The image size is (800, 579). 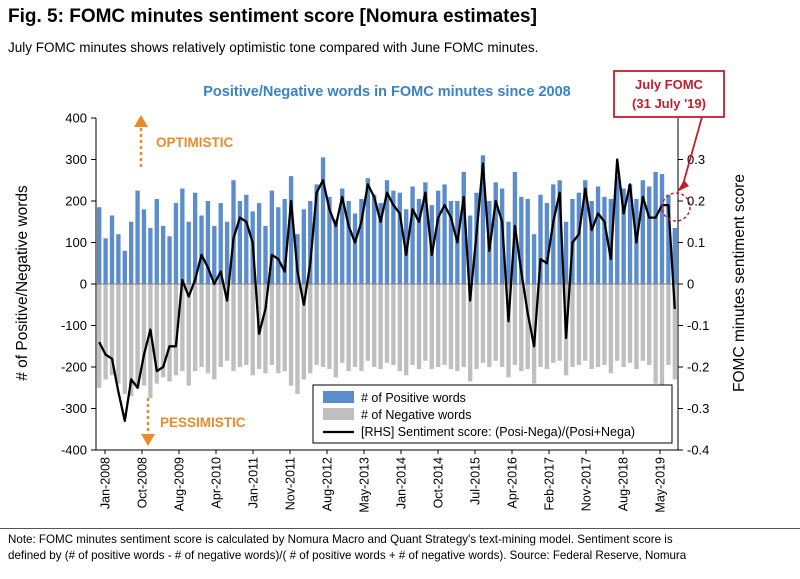 What do you see at coordinates (195, 142) in the screenshot?
I see `optimistic-label: OPTIMISTIC` at bounding box center [195, 142].